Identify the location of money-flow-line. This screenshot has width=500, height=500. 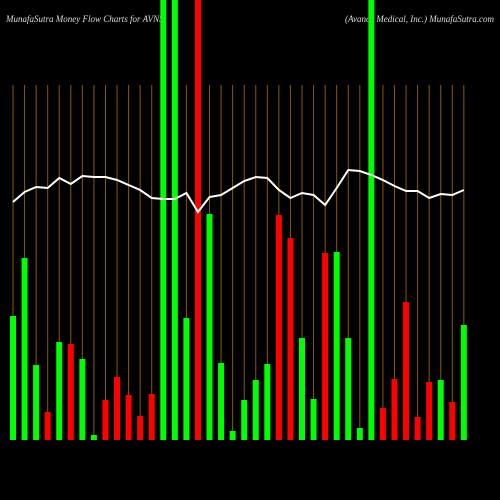
(238, 191).